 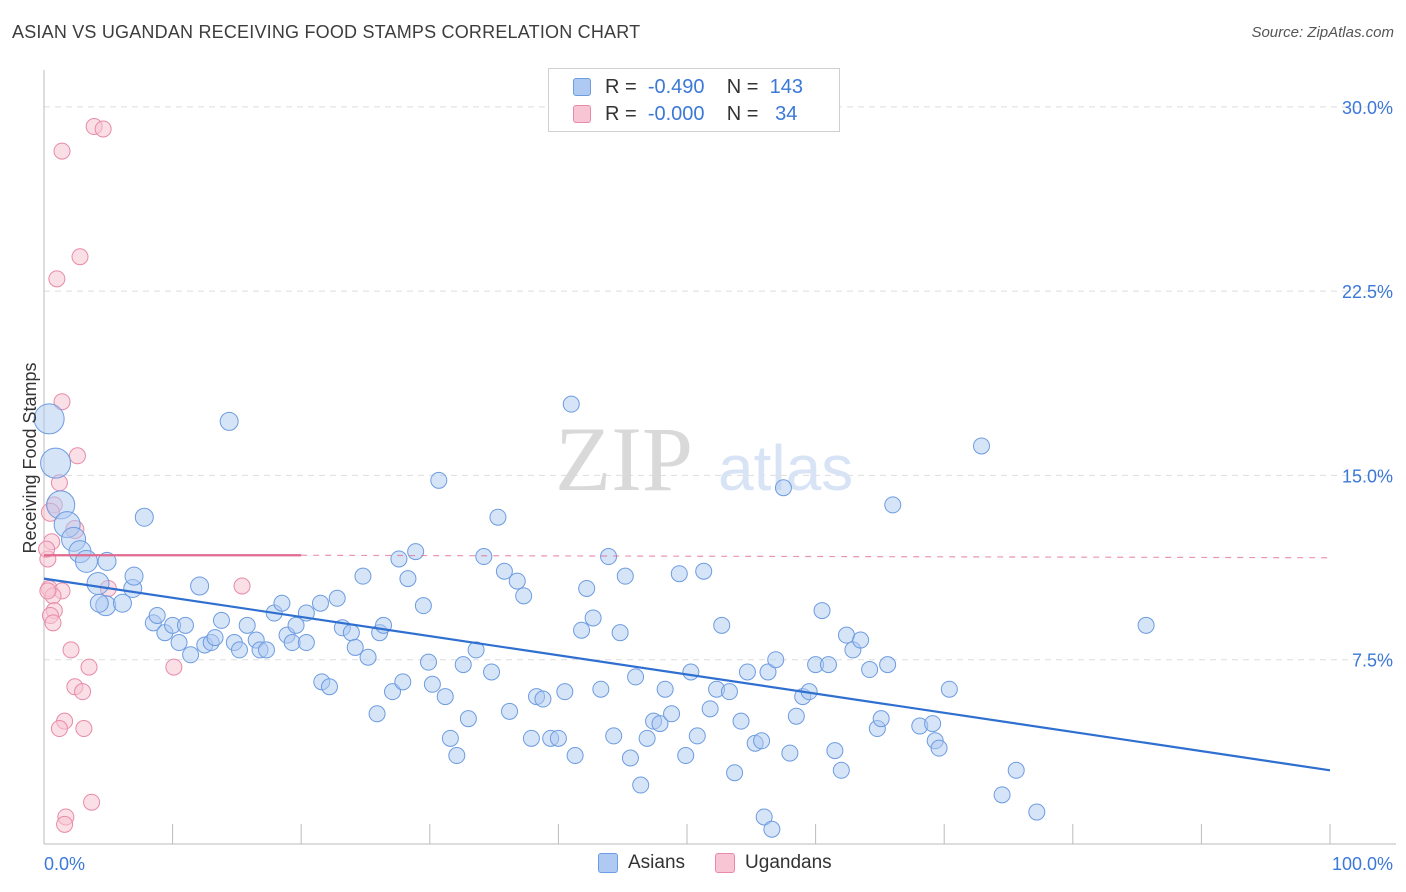 What do you see at coordinates (694, 100) in the screenshot?
I see `correlation-legend: R = -0.490 N = 143 R = -0.000 N = 34` at bounding box center [694, 100].